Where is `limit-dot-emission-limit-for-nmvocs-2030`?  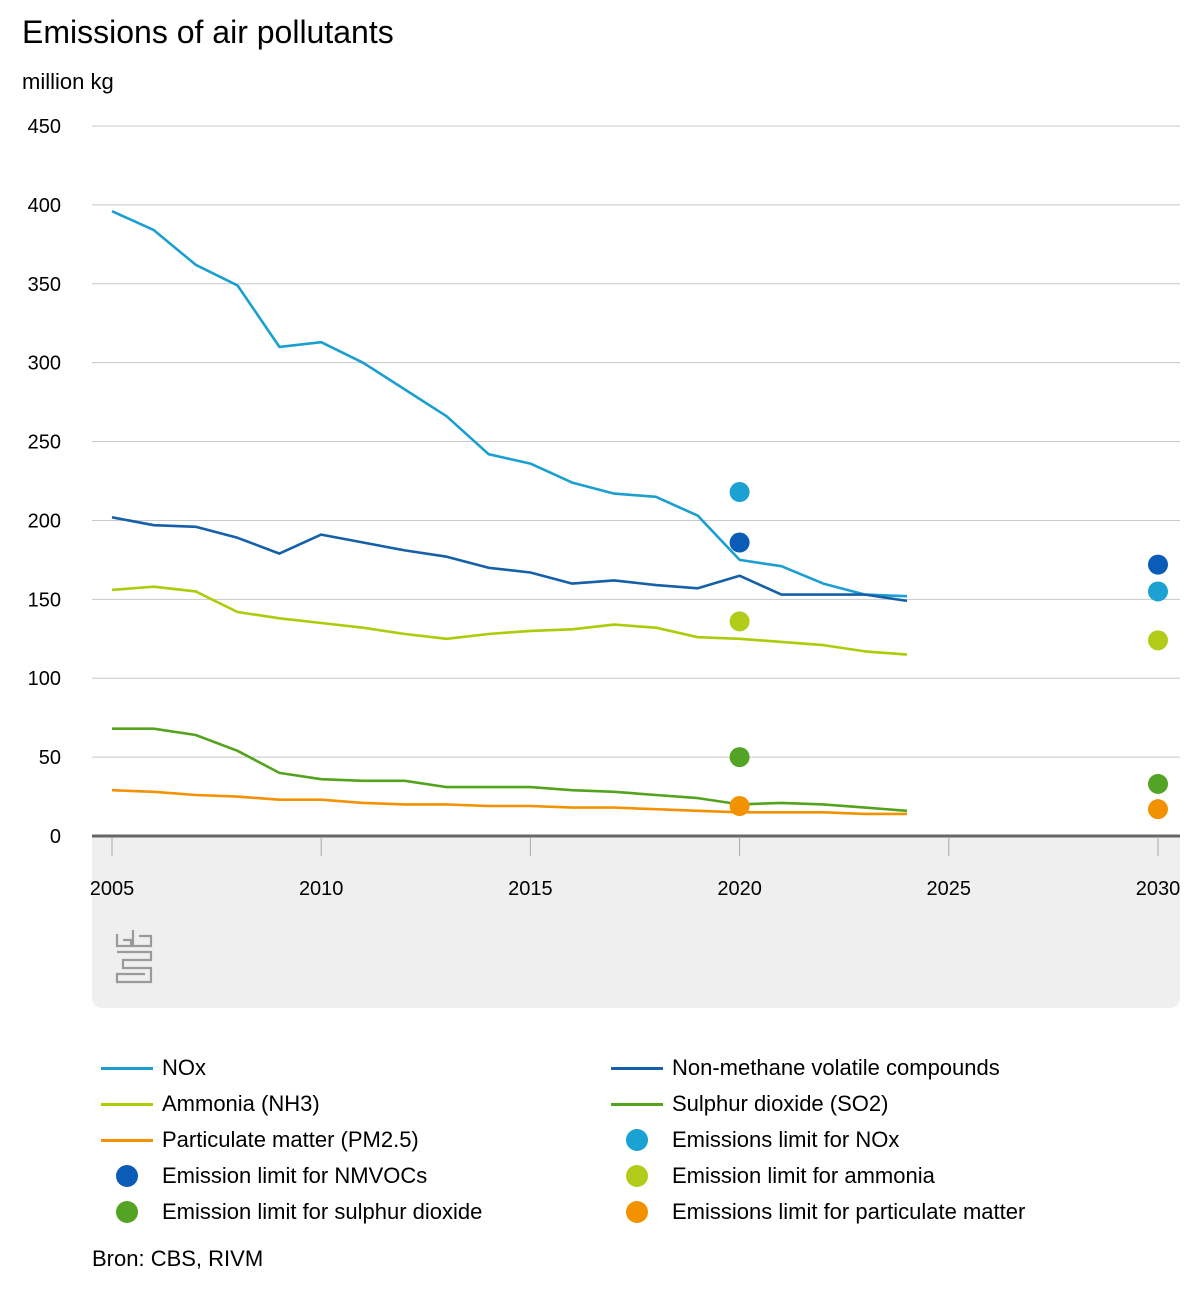
limit-dot-emission-limit-for-nmvocs-2030 is located at coordinates (1158, 564).